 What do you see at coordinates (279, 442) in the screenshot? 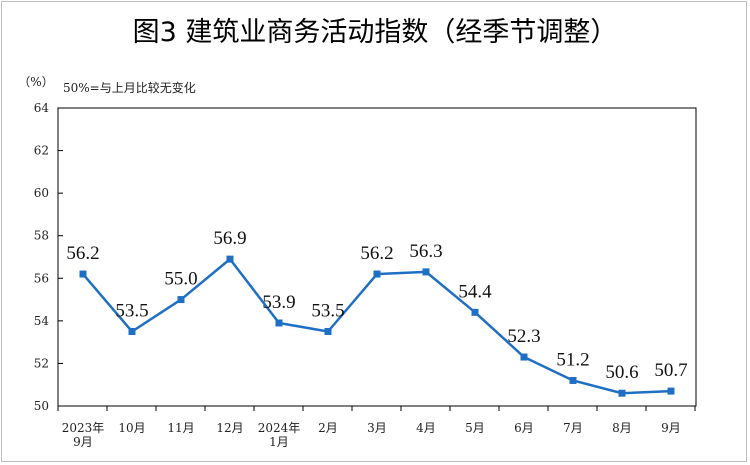
I see `x-tick-label: 1月` at bounding box center [279, 442].